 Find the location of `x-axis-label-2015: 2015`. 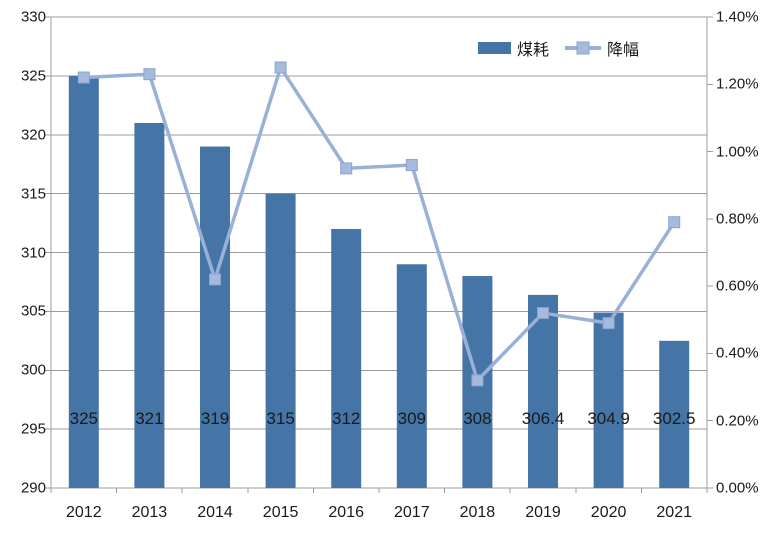

x-axis-label-2015: 2015 is located at coordinates (280, 512).